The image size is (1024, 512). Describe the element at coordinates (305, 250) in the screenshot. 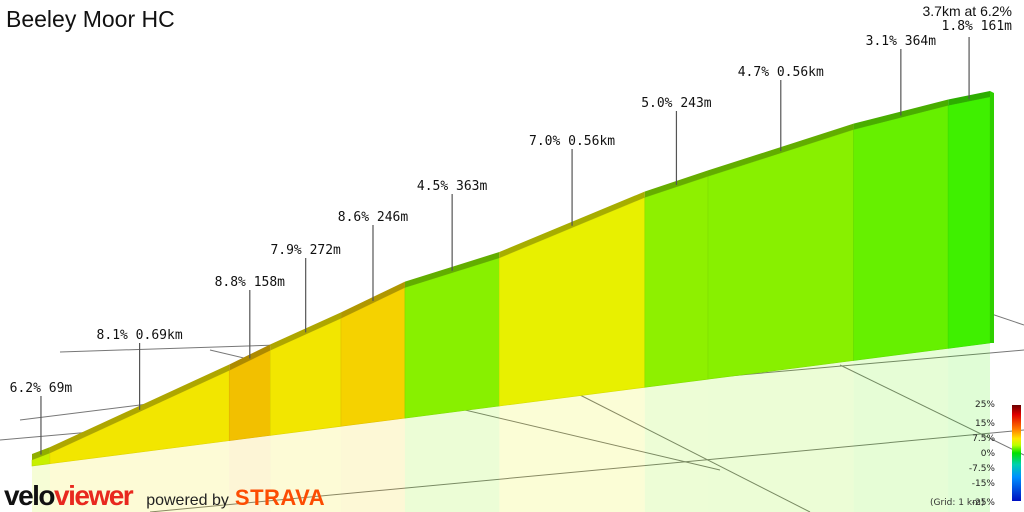

I see `segment-label: 7.9% 272m` at that location.